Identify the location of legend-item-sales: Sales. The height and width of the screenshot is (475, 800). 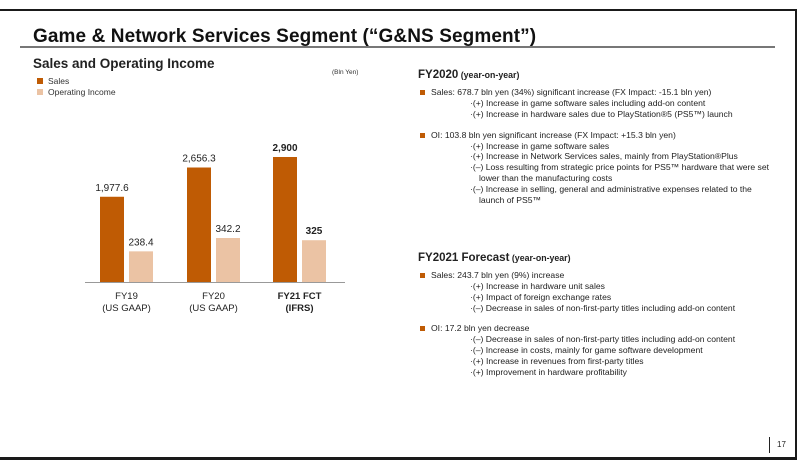
(76, 80).